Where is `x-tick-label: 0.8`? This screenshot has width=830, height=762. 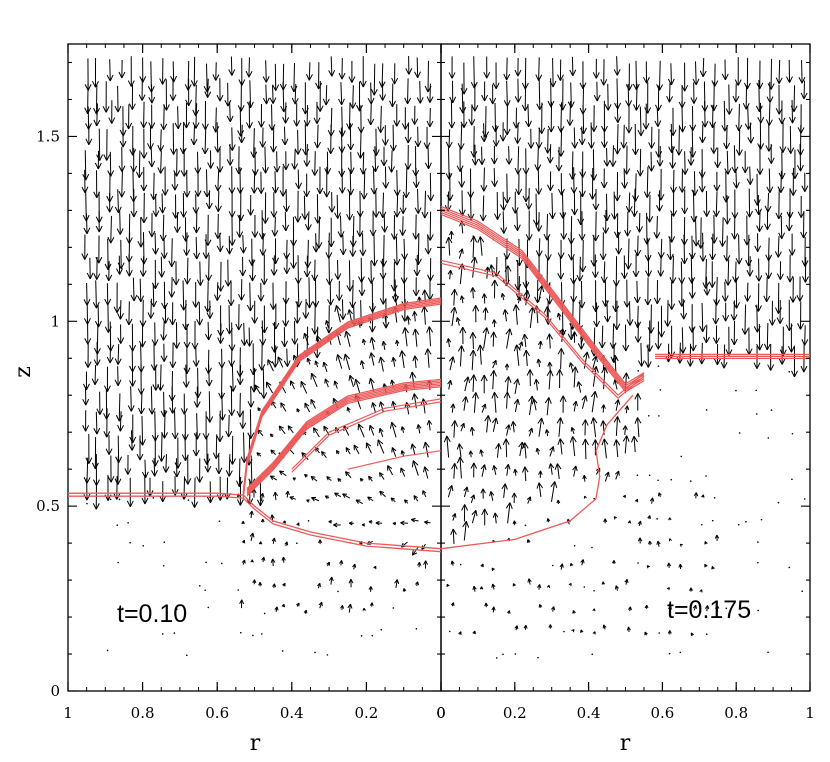
x-tick-label: 0.8 is located at coordinates (143, 713).